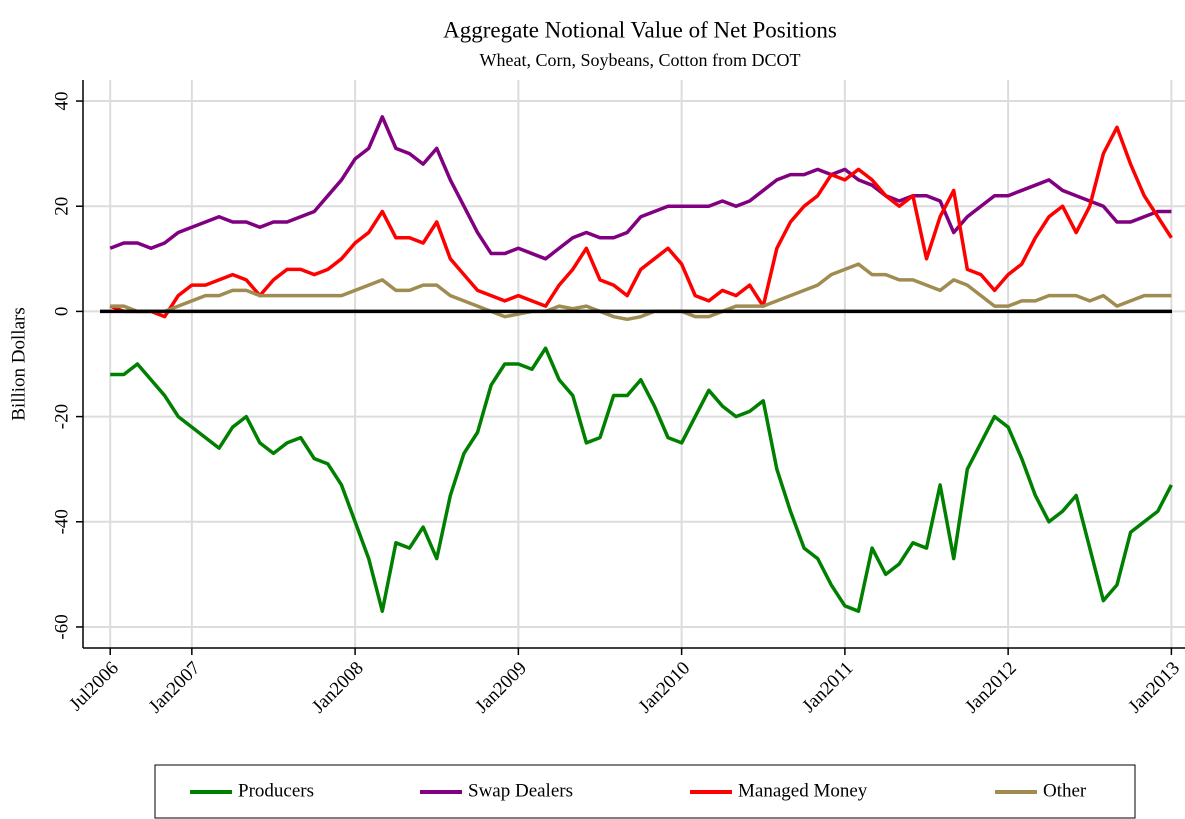 This screenshot has width=1185, height=819. What do you see at coordinates (803, 790) in the screenshot?
I see `legend-label: Managed Money` at bounding box center [803, 790].